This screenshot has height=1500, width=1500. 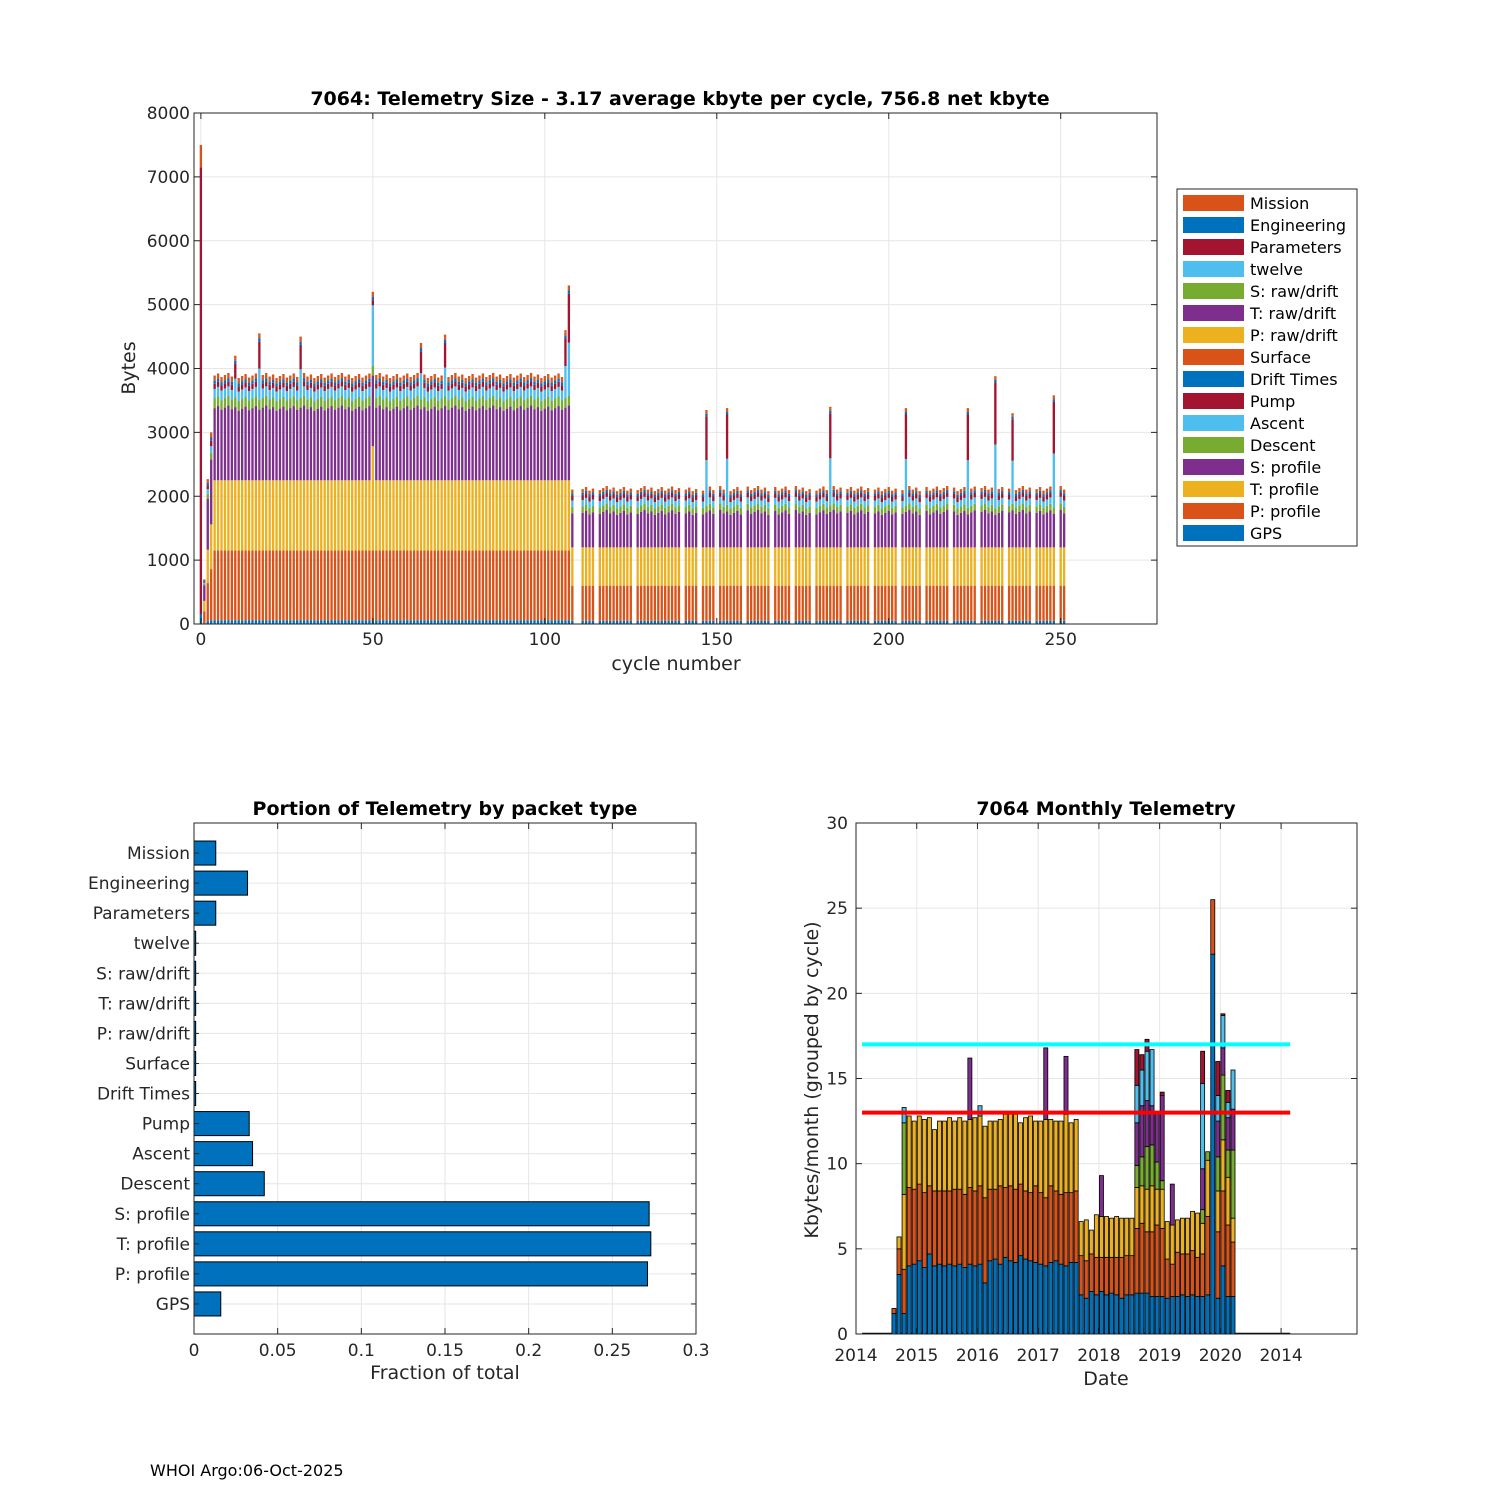 I want to click on c1-legend-swatch, so click(x=1213, y=511).